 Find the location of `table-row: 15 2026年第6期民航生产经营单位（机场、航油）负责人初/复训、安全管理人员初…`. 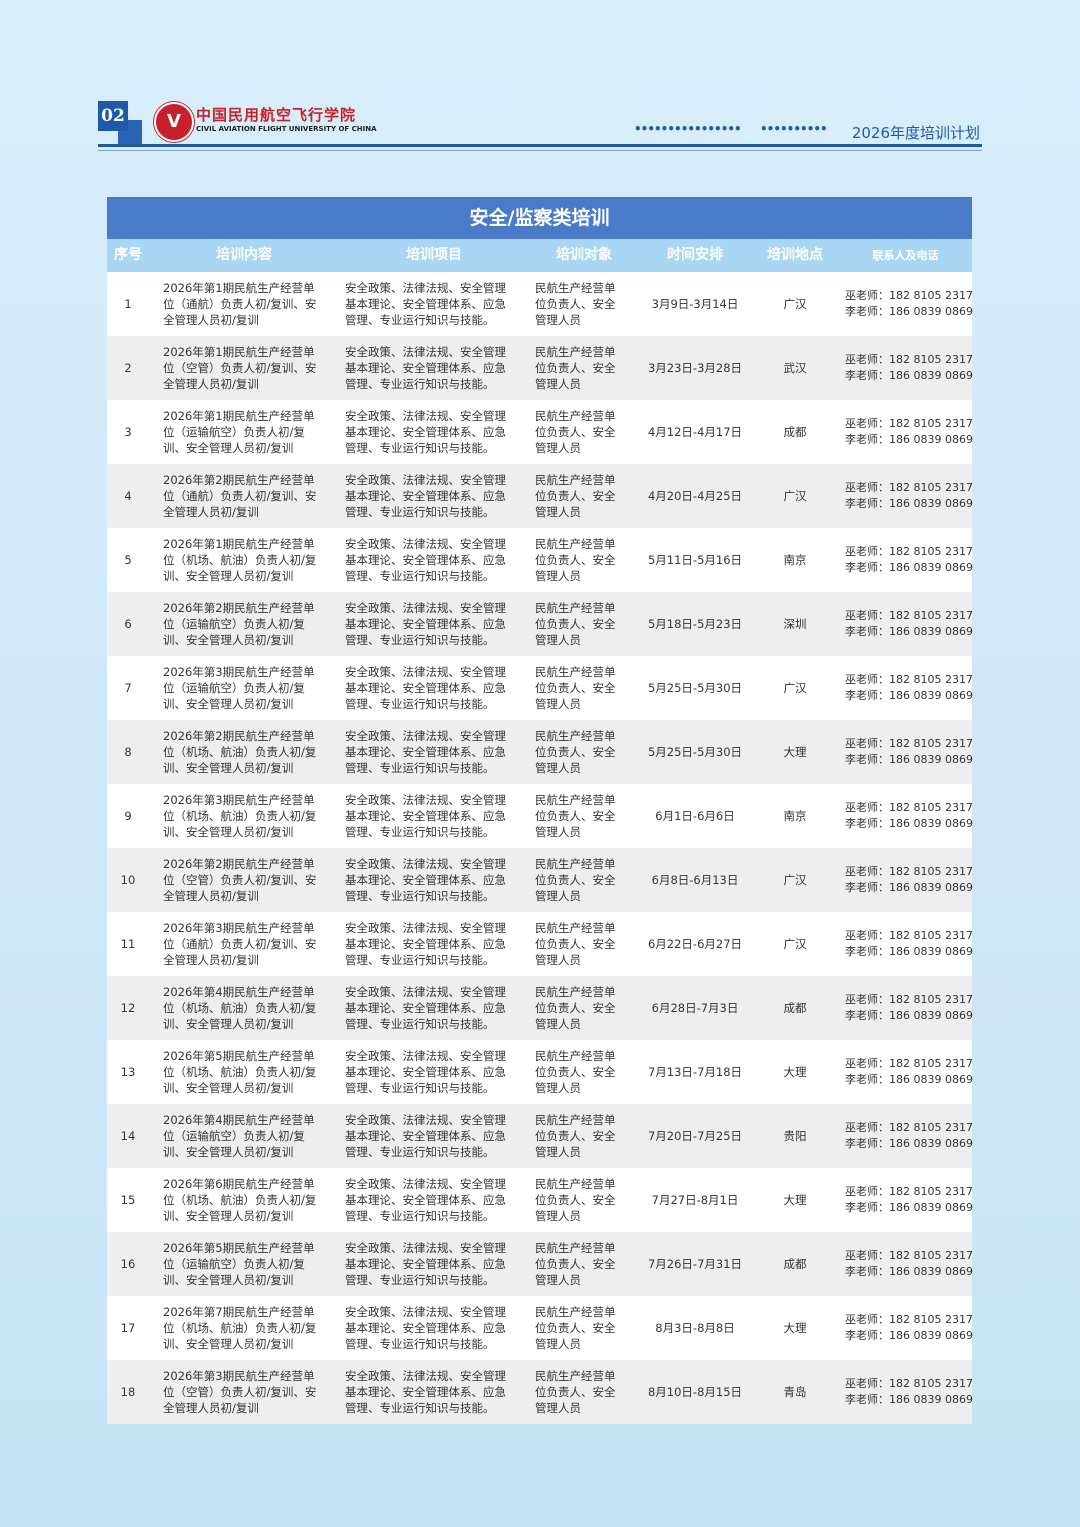

table-row: 15 2026年第6期民航生产经营单位（机场、航油）负责人初/复训、安全管理人员初… is located at coordinates (540, 1200).